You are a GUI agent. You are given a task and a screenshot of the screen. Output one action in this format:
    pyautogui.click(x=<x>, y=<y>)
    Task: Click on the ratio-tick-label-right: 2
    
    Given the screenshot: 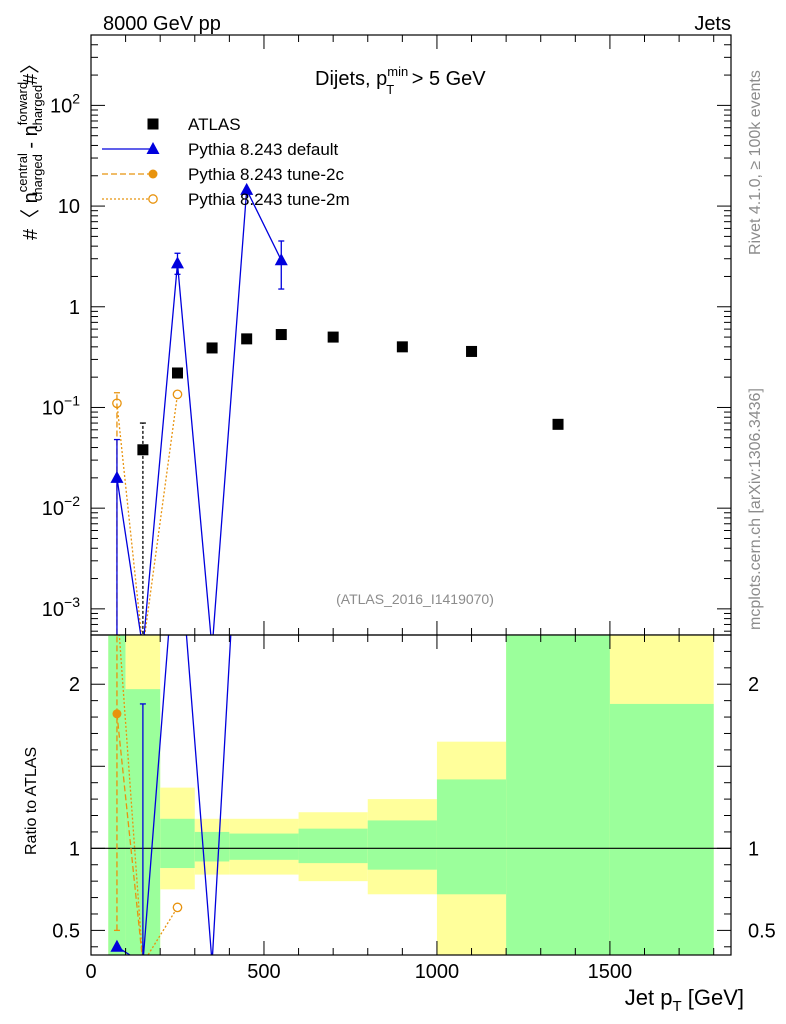 What is the action you would take?
    pyautogui.click(x=753, y=685)
    